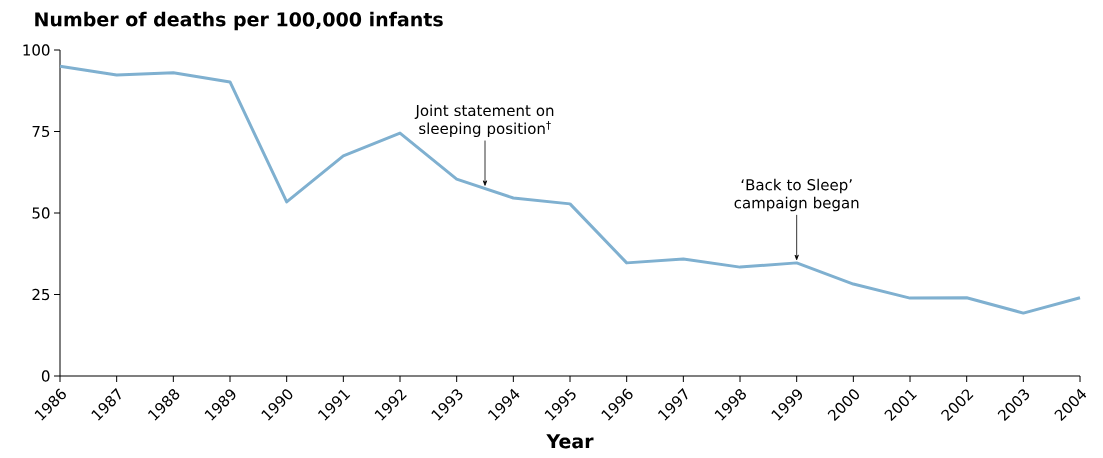 This screenshot has width=1103, height=458. I want to click on x-axis-title: Year, so click(570, 441).